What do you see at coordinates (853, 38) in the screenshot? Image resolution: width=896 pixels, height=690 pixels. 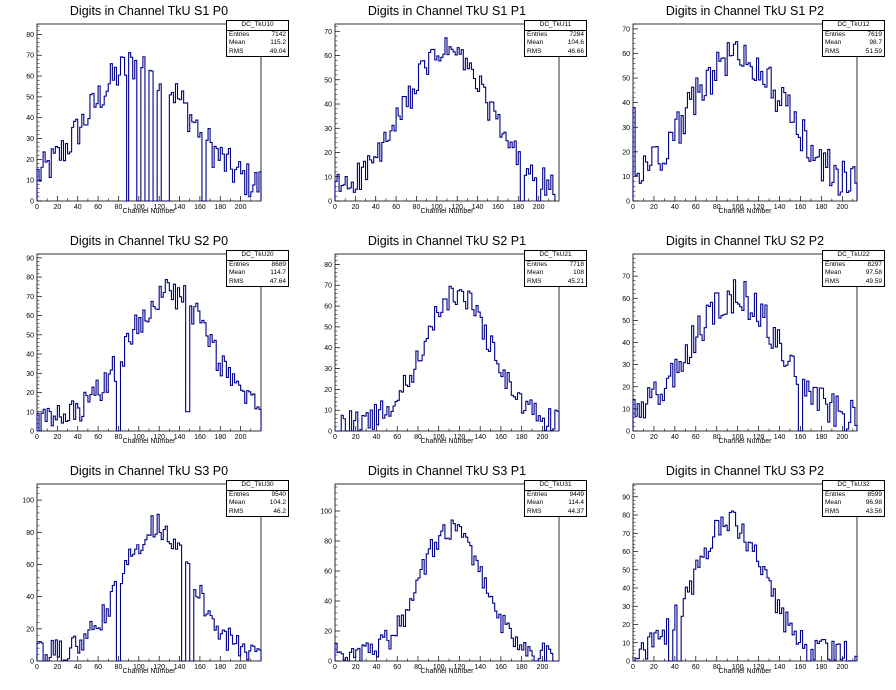 I see `stats-box: DC_TkU12 Entries 7619 Mean 98.7 RMS 51.59` at bounding box center [853, 38].